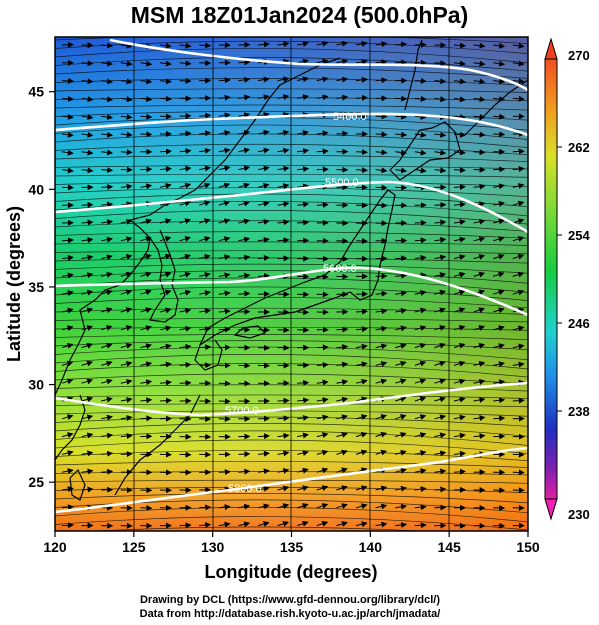  I want to click on x-tick-label: 140, so click(371, 547).